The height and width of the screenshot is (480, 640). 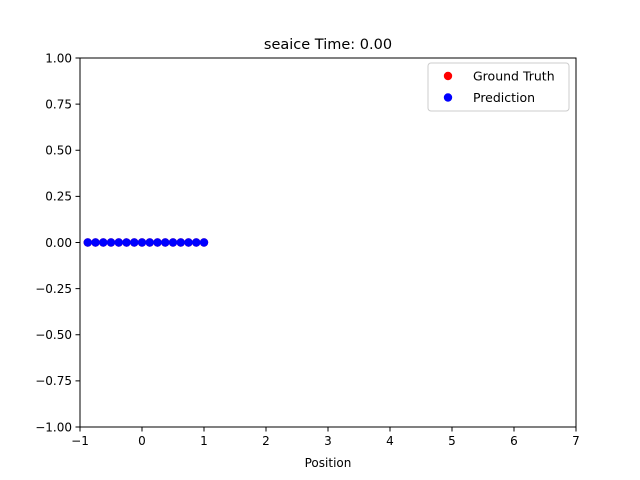 What do you see at coordinates (390, 441) in the screenshot?
I see `x-tick-label: 4` at bounding box center [390, 441].